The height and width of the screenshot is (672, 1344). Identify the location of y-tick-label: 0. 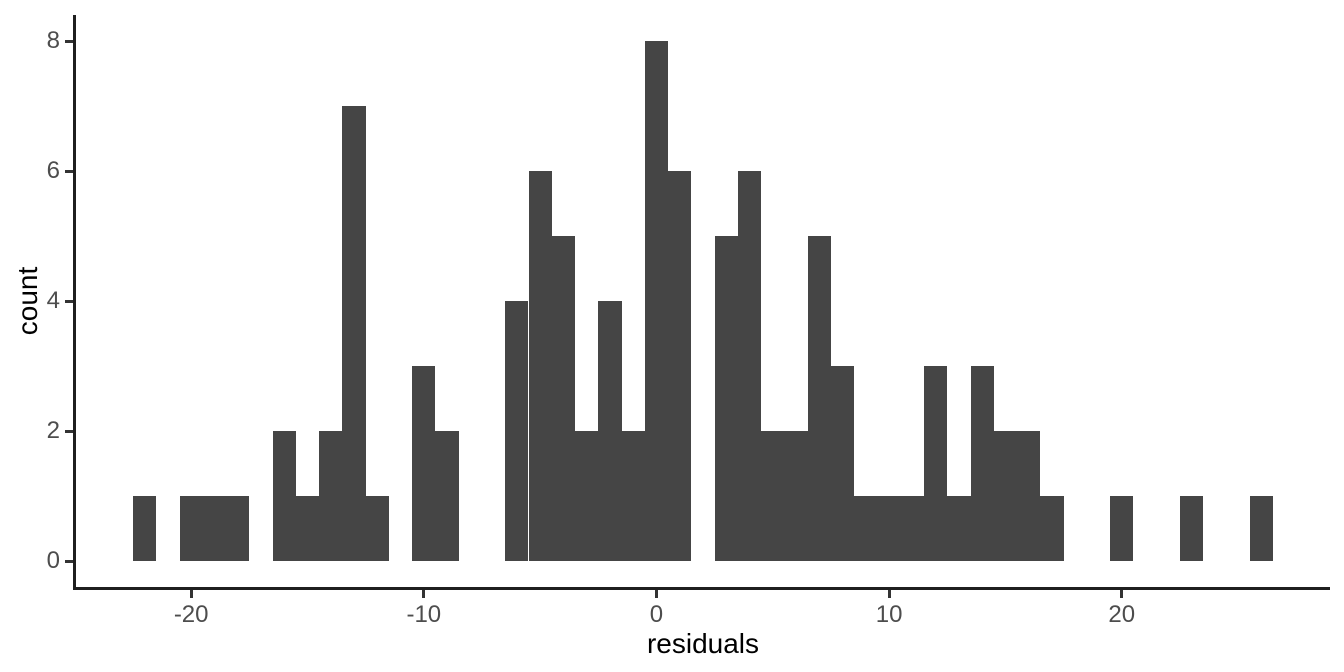
(53, 560).